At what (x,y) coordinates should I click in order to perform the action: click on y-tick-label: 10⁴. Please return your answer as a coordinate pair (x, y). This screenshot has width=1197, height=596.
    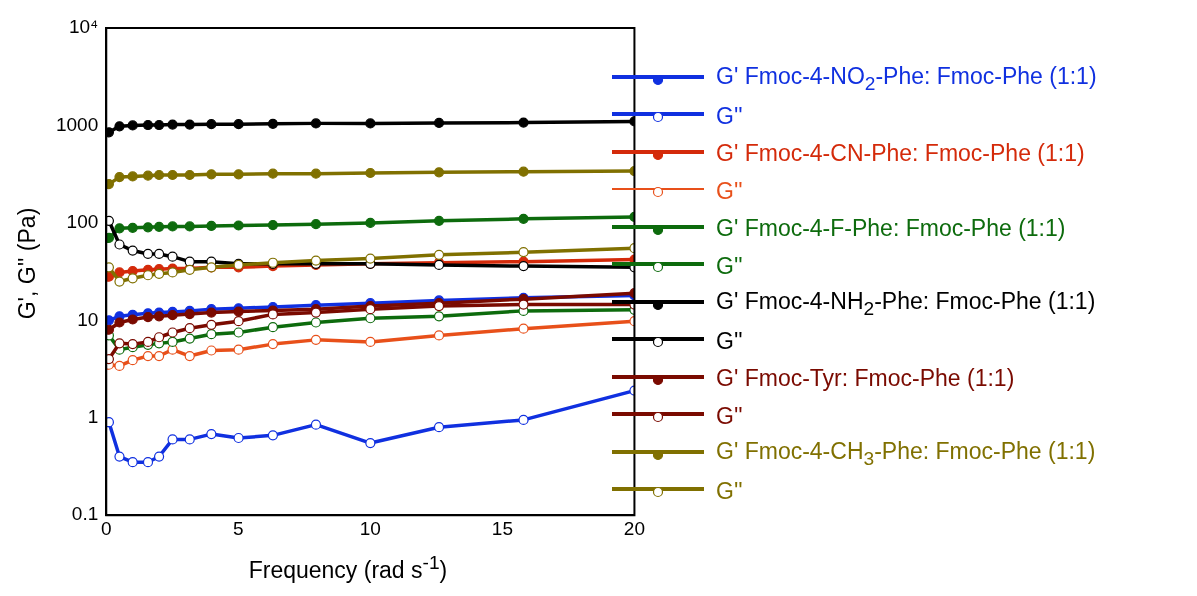
    Looking at the image, I should click on (83, 27).